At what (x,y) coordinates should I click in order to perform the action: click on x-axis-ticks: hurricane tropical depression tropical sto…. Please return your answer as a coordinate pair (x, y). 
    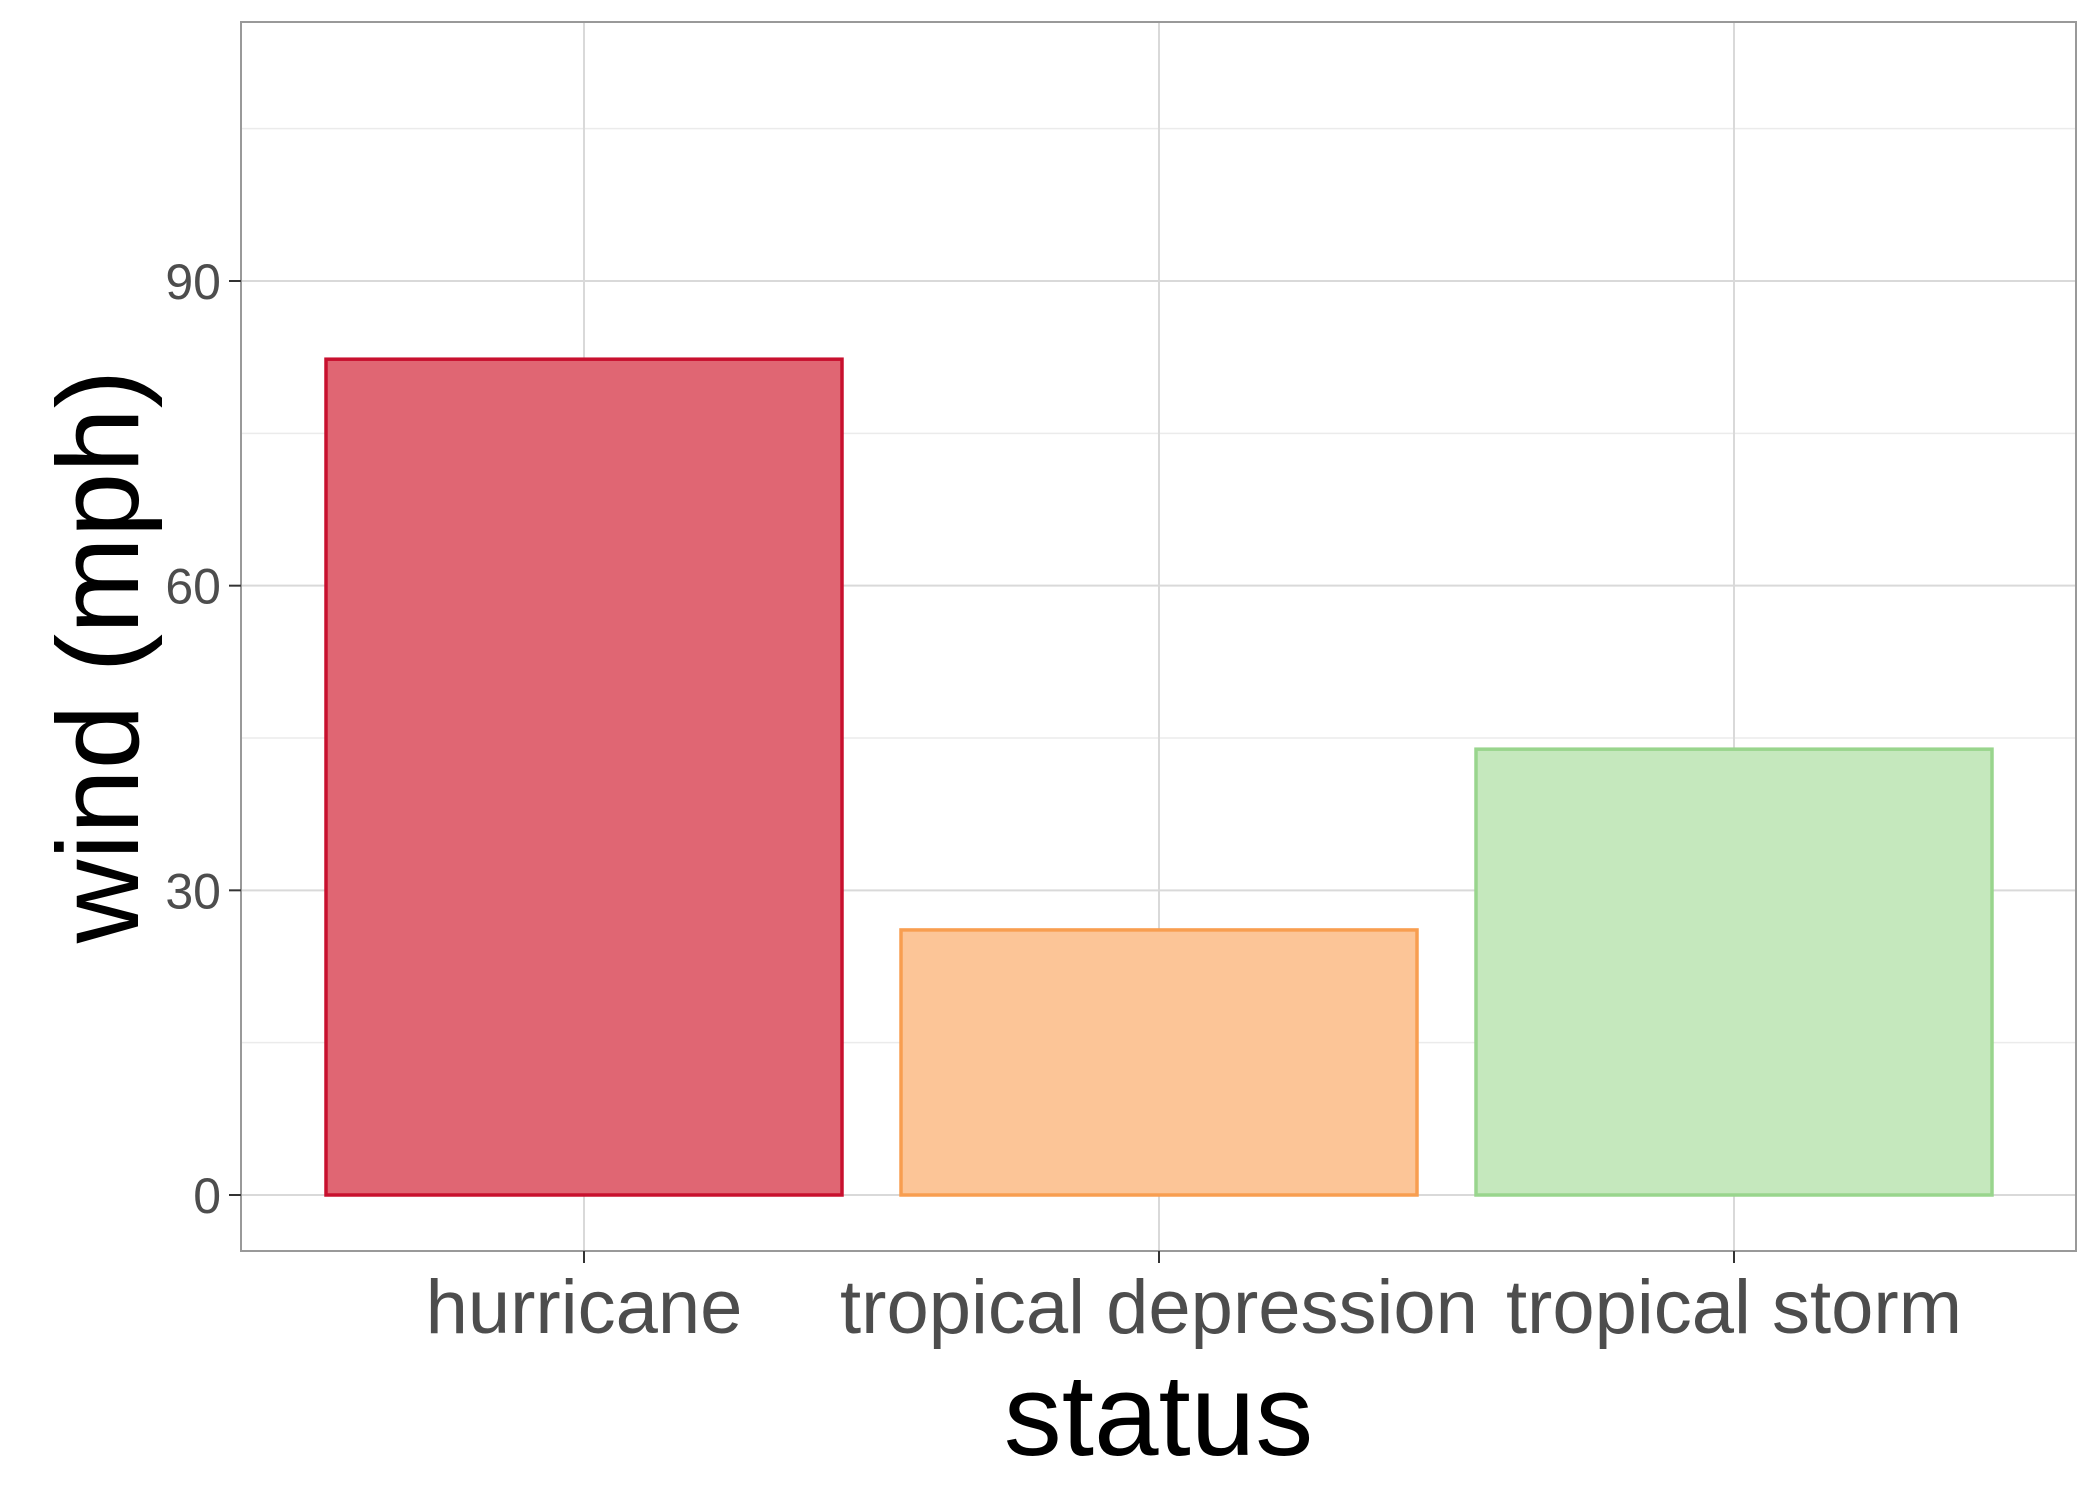
    Looking at the image, I should click on (1194, 1300).